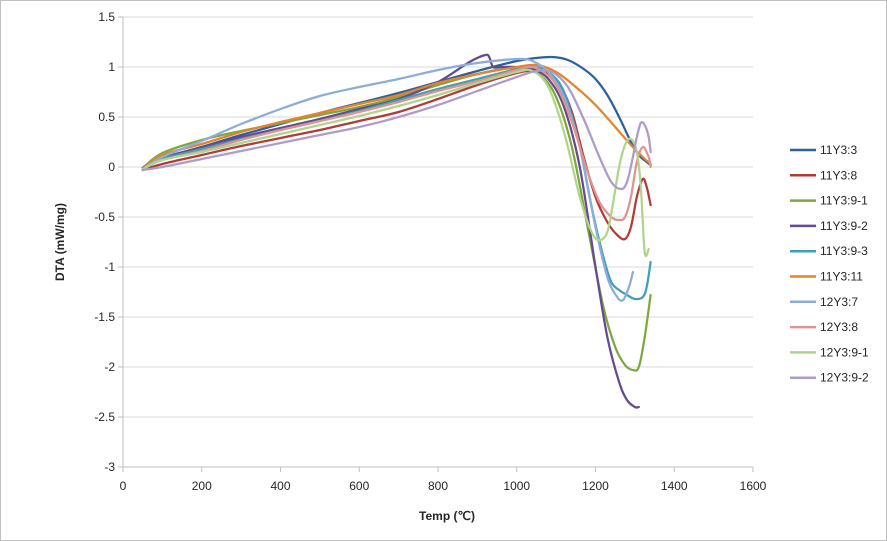 The width and height of the screenshot is (887, 541). Describe the element at coordinates (111, 67) in the screenshot. I see `y-tick-label: 1` at that location.